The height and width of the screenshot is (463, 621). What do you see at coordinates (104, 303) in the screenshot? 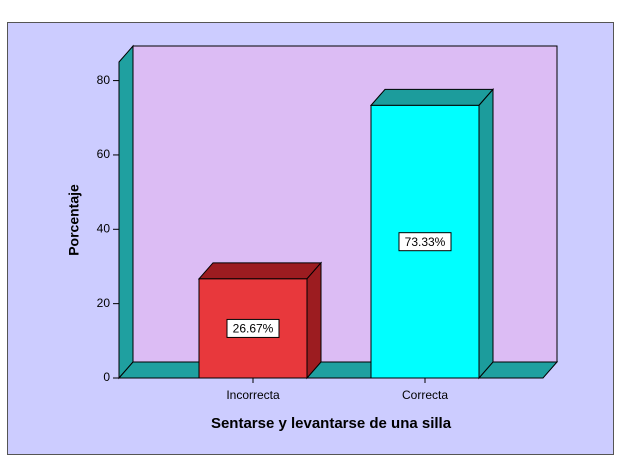
I see `y-tick-label: 20` at bounding box center [104, 303].